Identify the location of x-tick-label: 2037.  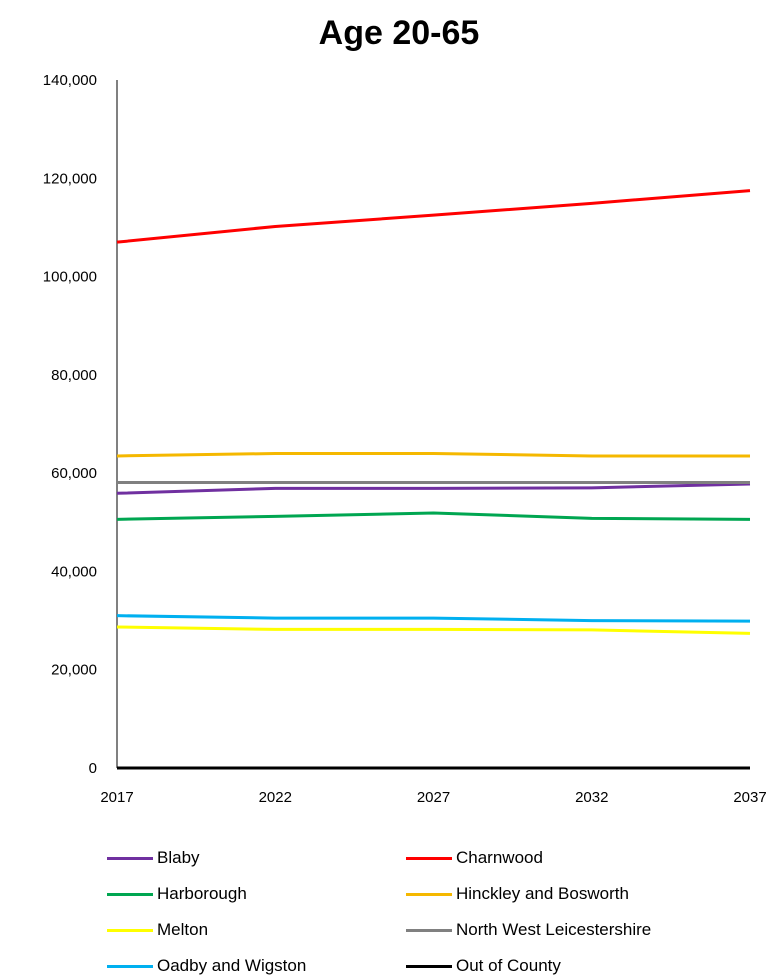
(749, 797).